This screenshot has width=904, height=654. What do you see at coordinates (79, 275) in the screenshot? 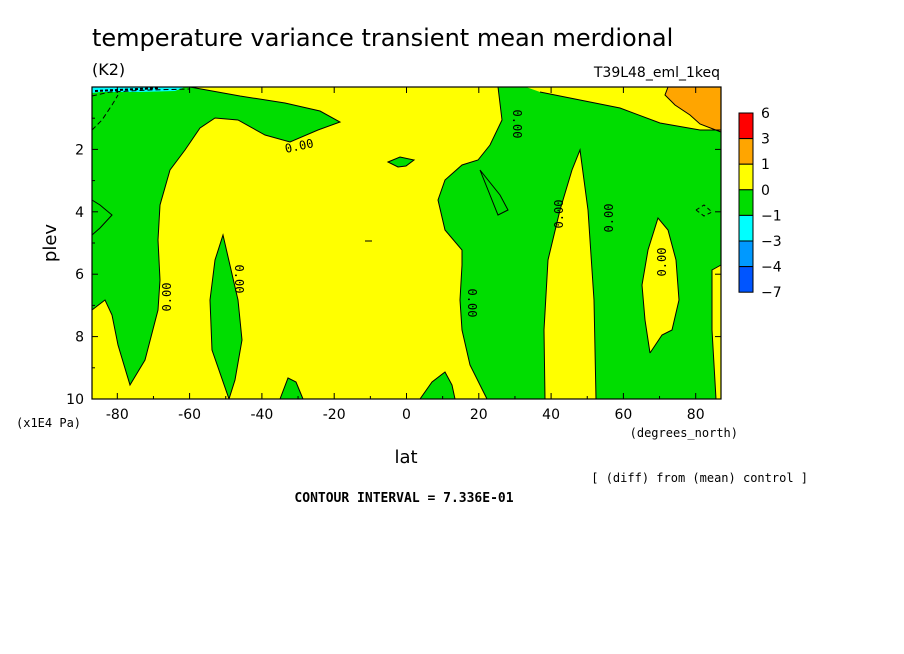
I see `y-tick-label: 6` at bounding box center [79, 275].